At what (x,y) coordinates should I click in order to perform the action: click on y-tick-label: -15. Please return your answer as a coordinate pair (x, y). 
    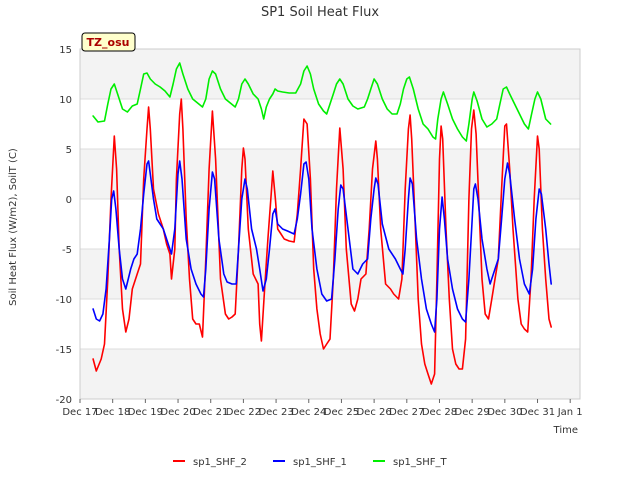
    Looking at the image, I should click on (64, 350).